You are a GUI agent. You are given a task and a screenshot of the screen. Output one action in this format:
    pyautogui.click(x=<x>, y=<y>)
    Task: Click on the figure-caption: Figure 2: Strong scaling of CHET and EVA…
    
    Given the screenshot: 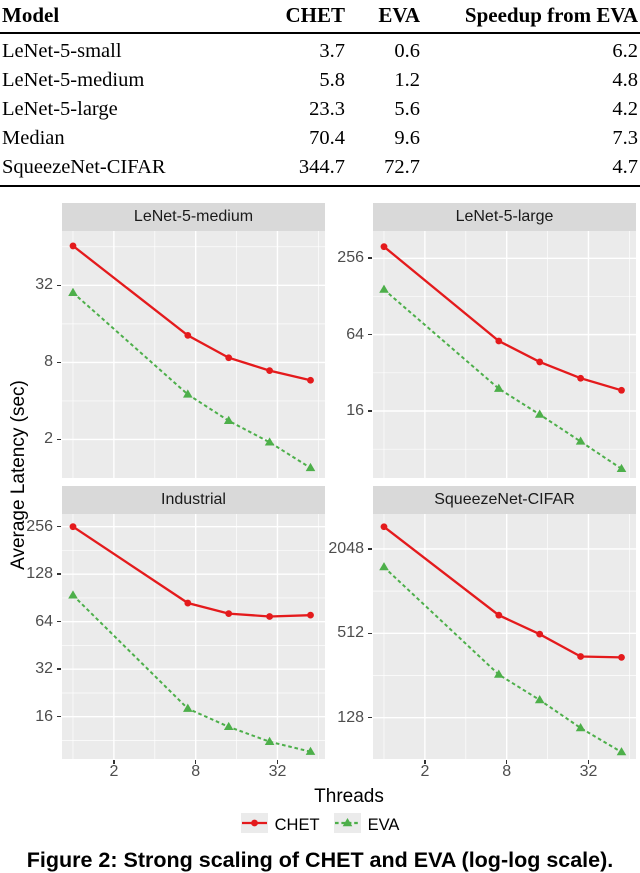 What is the action you would take?
    pyautogui.click(x=320, y=860)
    